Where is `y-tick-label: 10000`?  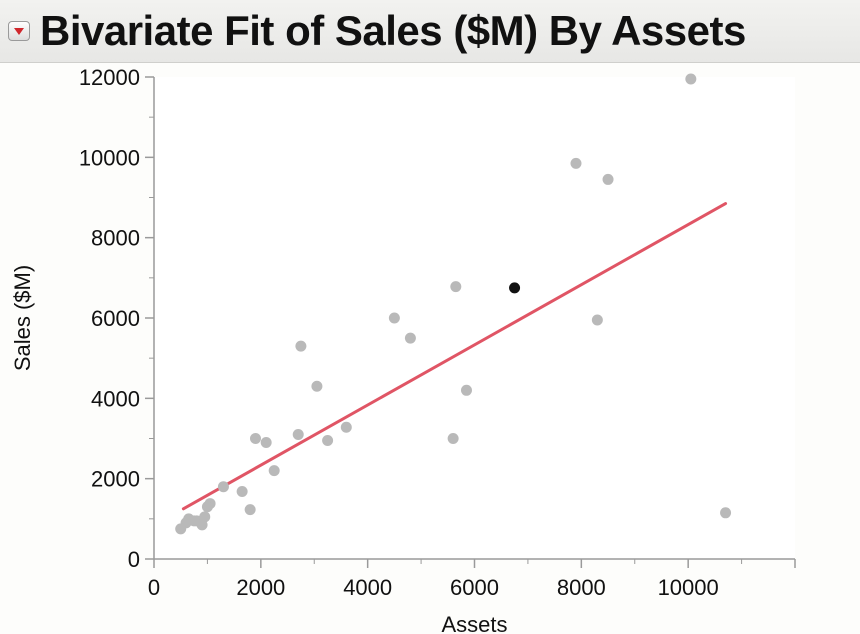 y-tick-label: 10000 is located at coordinates (109, 157).